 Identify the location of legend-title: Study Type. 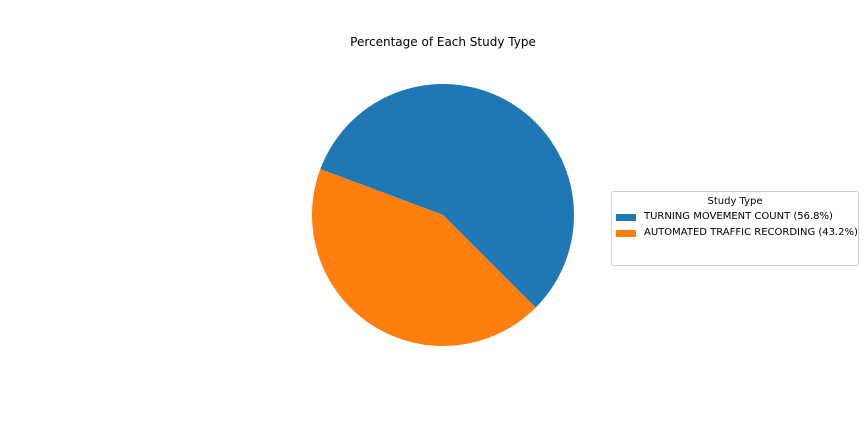
(735, 201).